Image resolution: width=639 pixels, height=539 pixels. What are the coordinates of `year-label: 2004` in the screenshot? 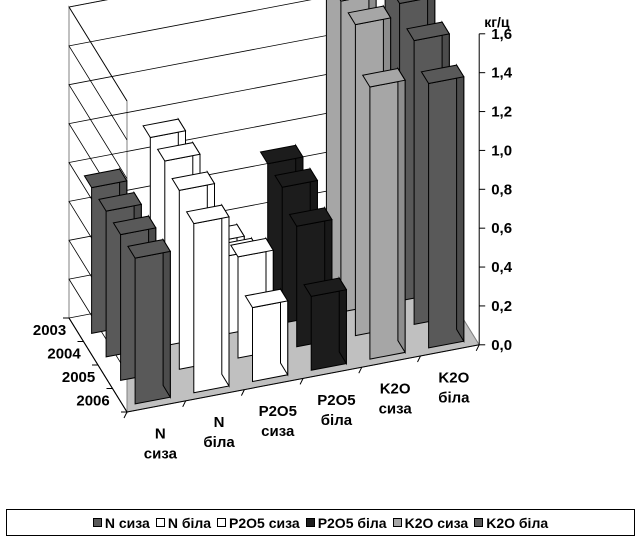 It's located at (64, 353).